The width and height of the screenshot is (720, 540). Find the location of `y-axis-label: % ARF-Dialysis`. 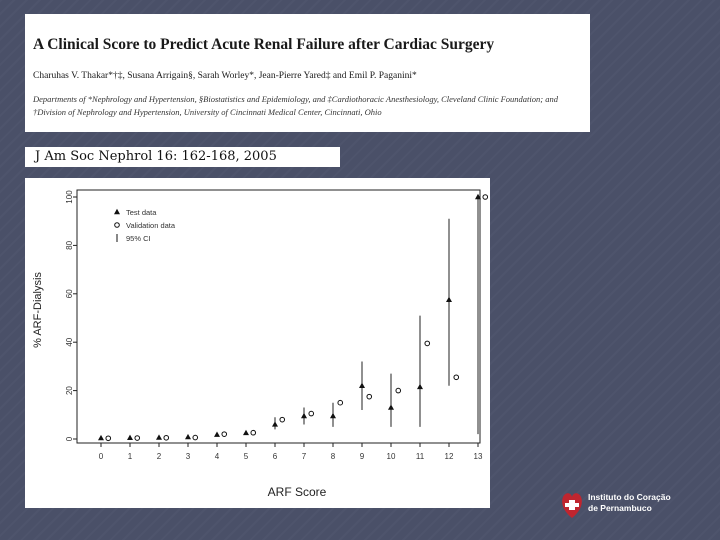

y-axis-label: % ARF-Dialysis is located at coordinates (38, 310).